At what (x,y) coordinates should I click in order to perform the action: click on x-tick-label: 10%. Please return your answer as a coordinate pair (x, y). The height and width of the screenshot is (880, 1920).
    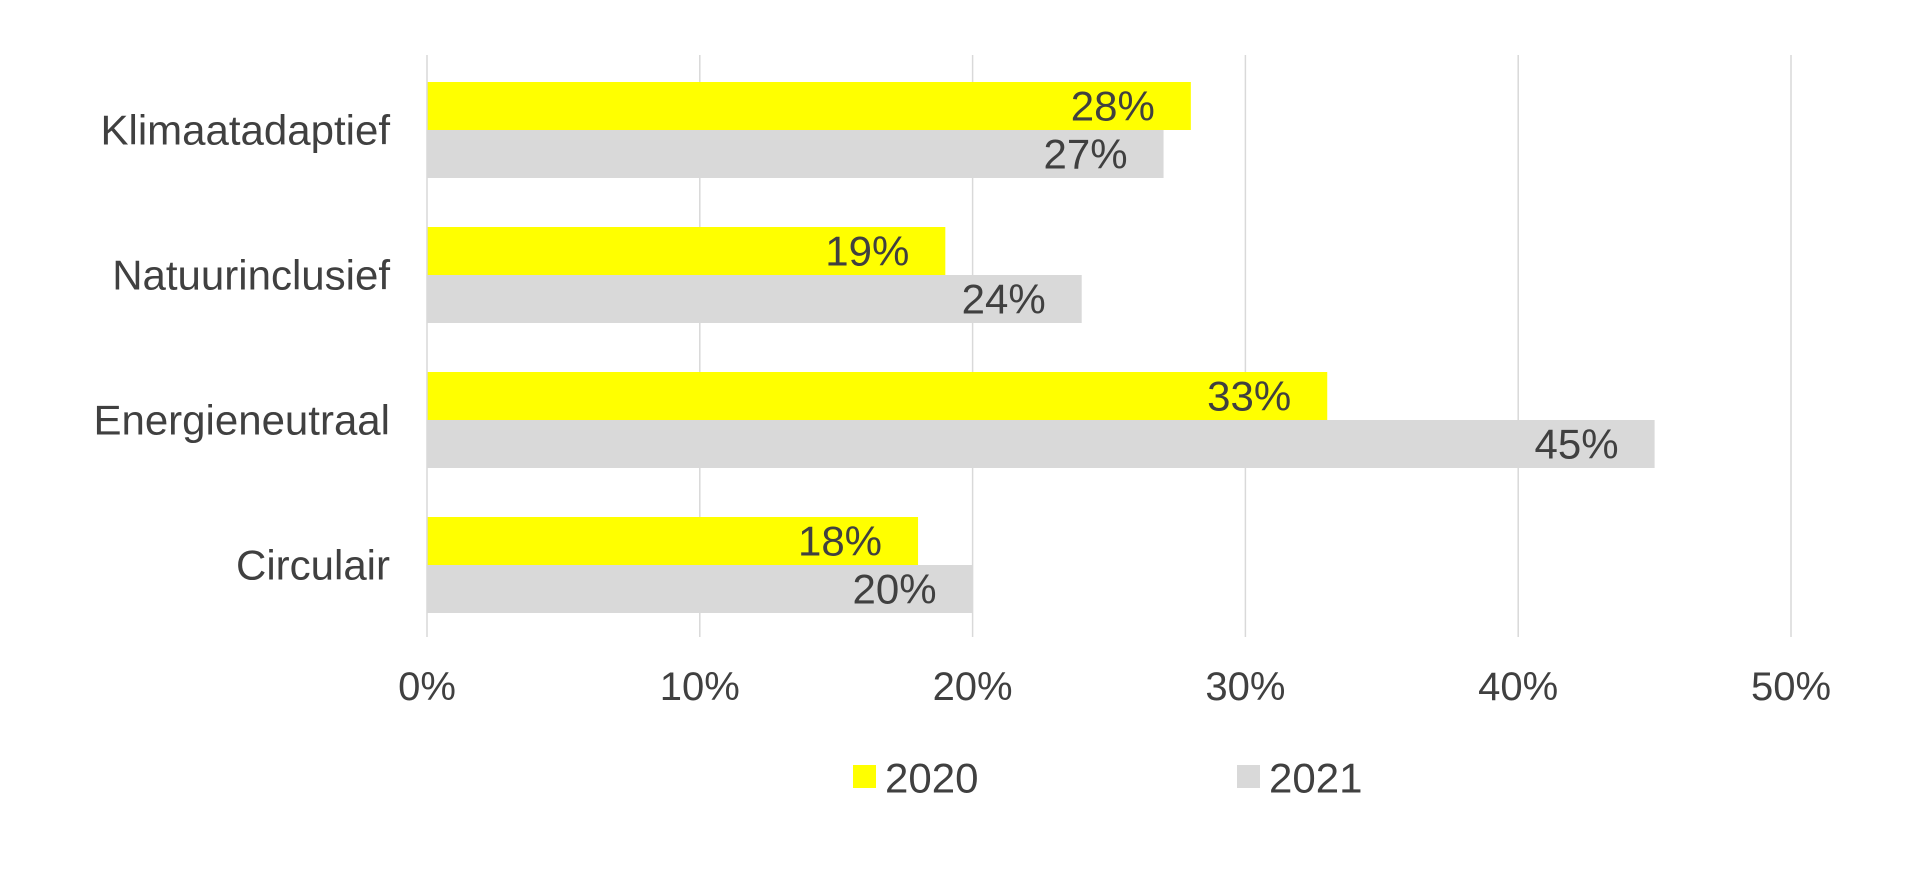
    Looking at the image, I should click on (700, 687).